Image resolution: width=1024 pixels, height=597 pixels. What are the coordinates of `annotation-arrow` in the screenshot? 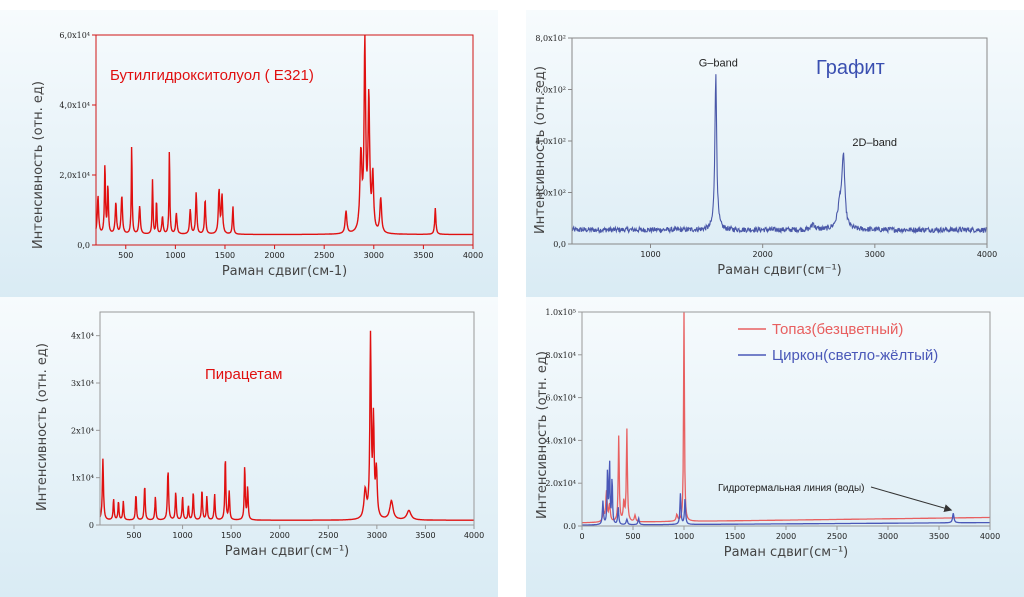 It's located at (911, 499).